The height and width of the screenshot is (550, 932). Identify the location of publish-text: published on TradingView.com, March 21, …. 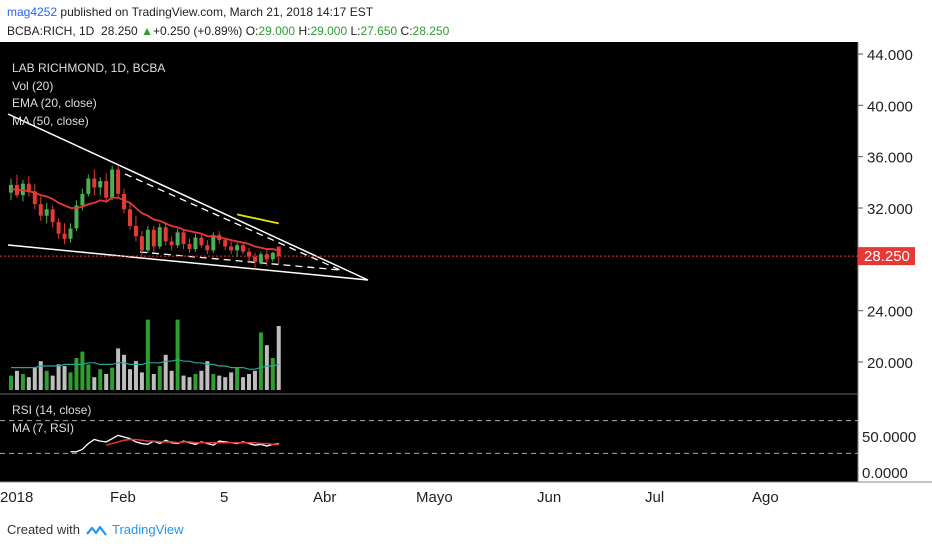
(217, 12).